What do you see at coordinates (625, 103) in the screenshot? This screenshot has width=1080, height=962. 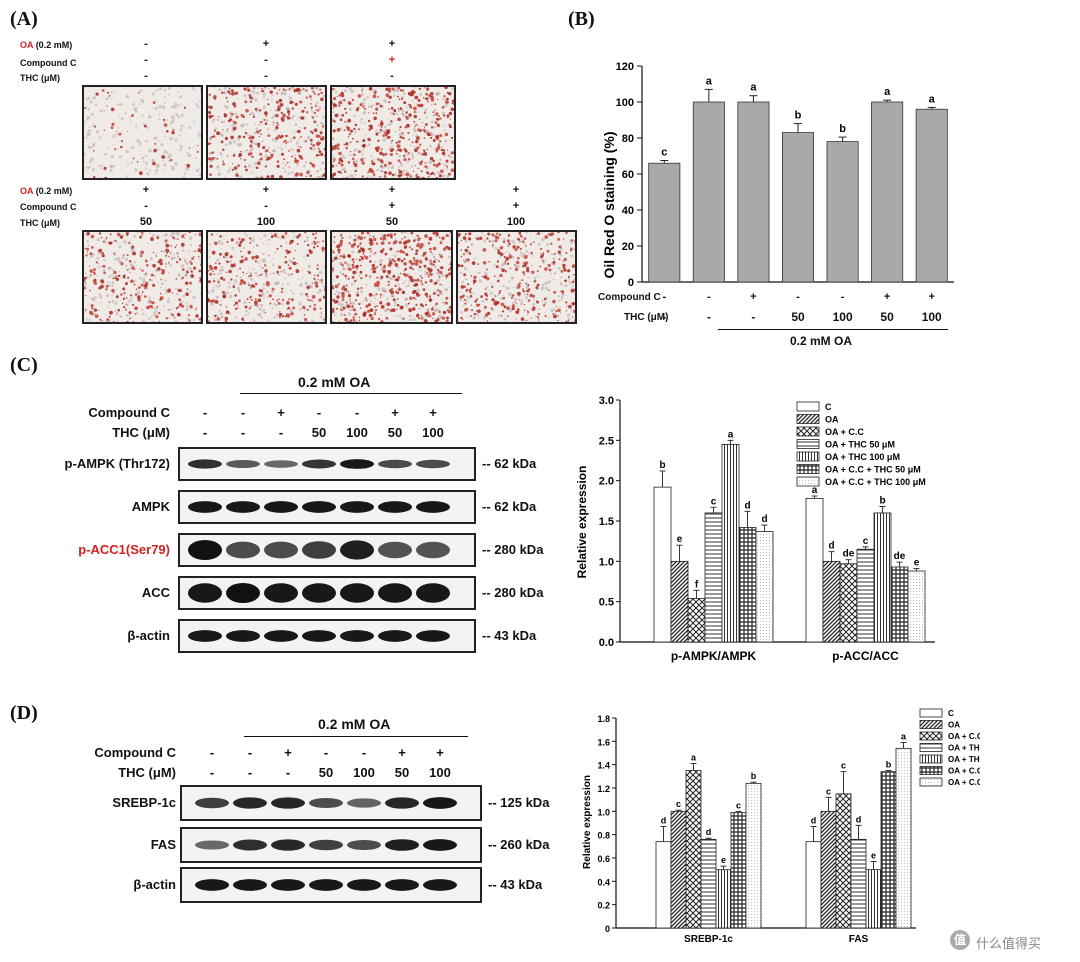 I see `y-tick-label: 100` at bounding box center [625, 103].